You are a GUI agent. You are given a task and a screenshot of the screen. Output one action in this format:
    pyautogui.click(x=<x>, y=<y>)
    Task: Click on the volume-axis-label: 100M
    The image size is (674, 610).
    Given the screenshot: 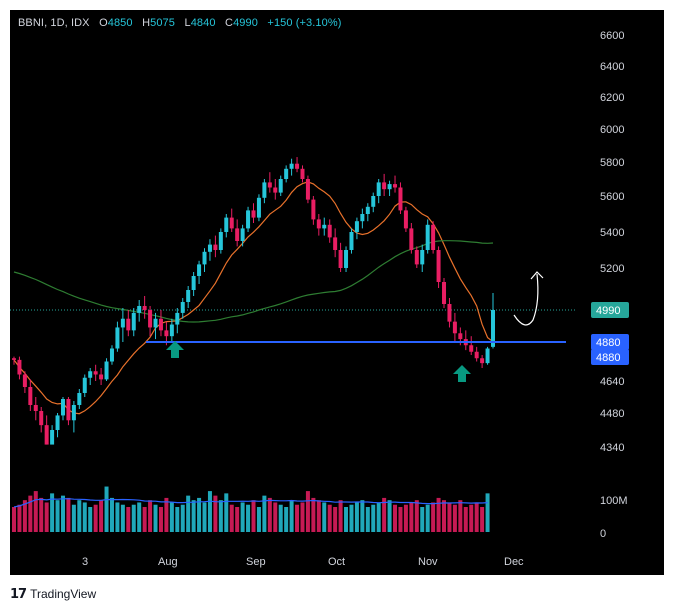 What is the action you would take?
    pyautogui.click(x=614, y=501)
    